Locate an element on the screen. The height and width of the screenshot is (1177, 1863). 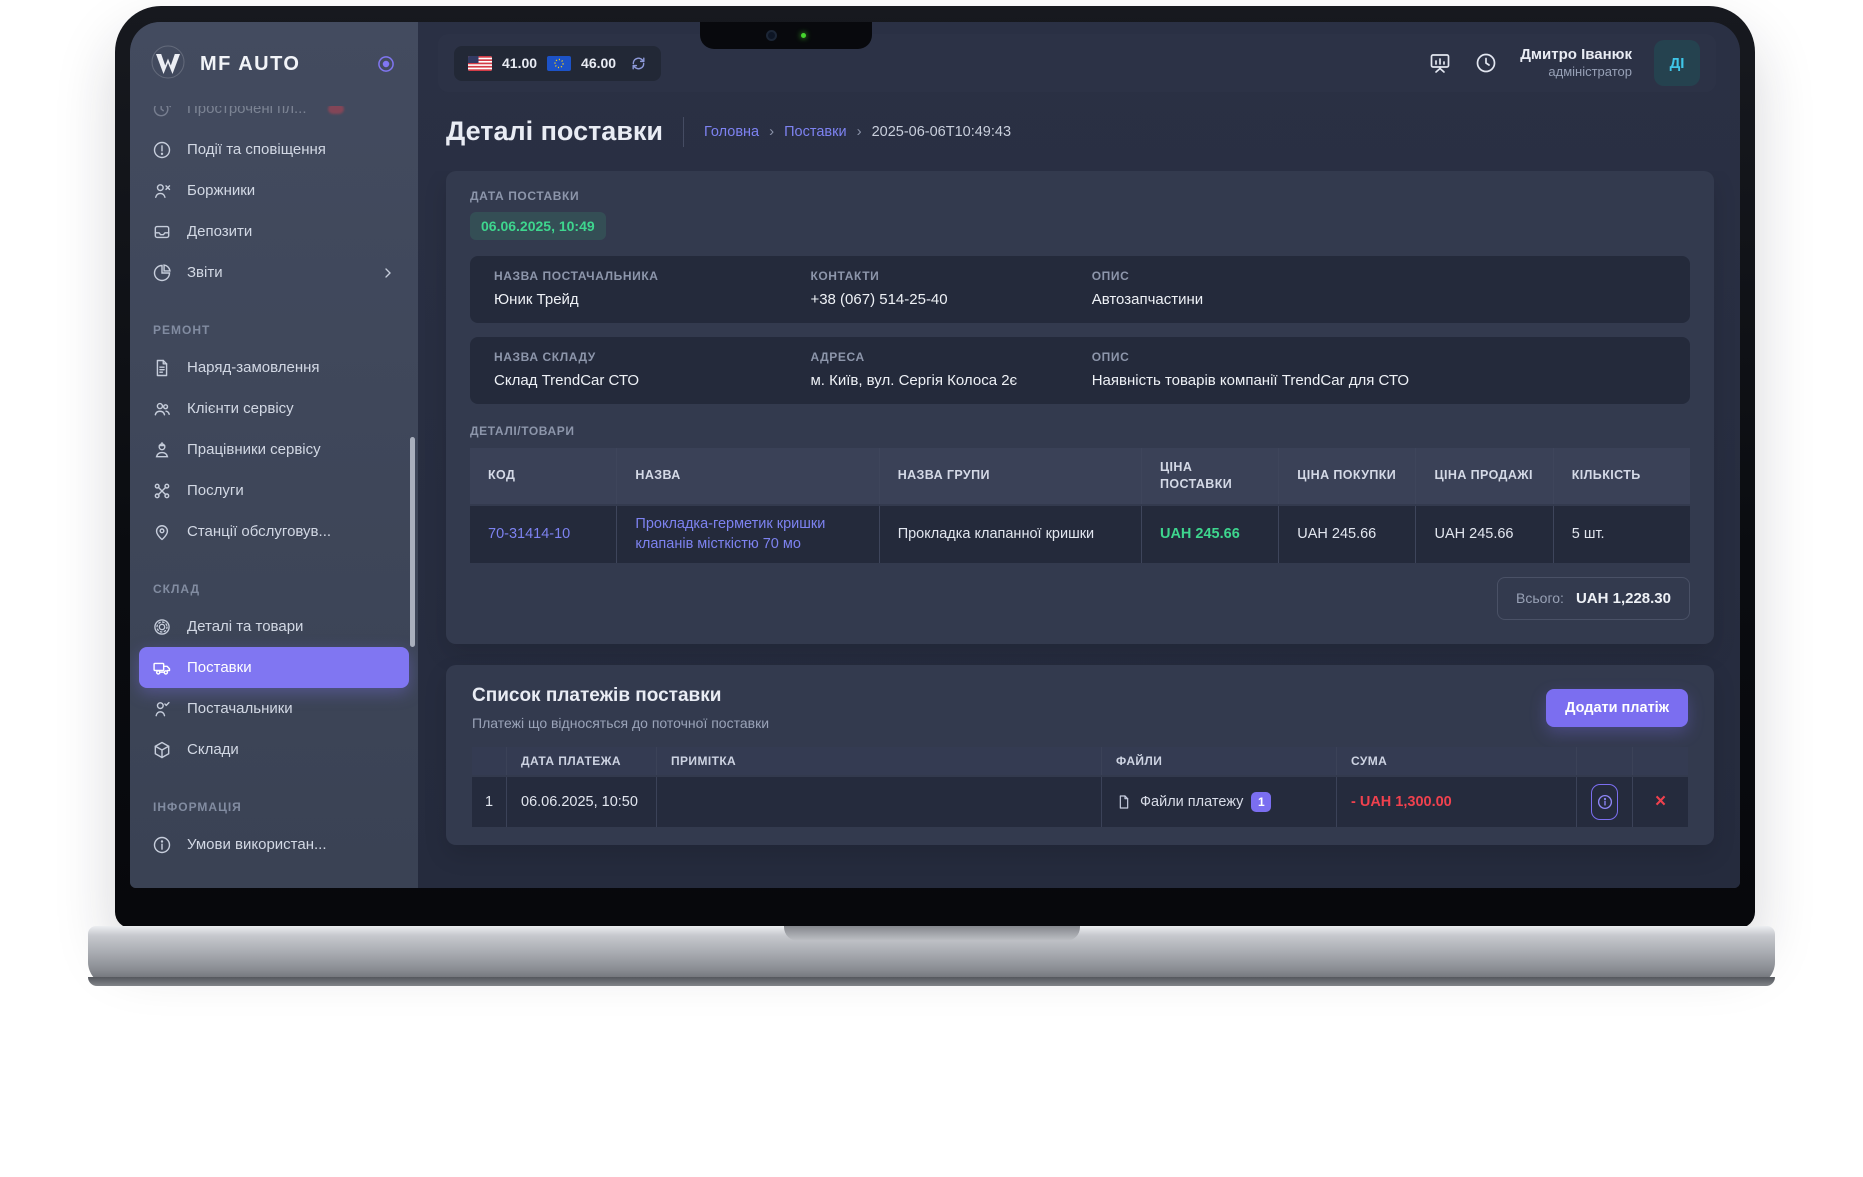
sidebar-collapse-icon is located at coordinates (386, 64).